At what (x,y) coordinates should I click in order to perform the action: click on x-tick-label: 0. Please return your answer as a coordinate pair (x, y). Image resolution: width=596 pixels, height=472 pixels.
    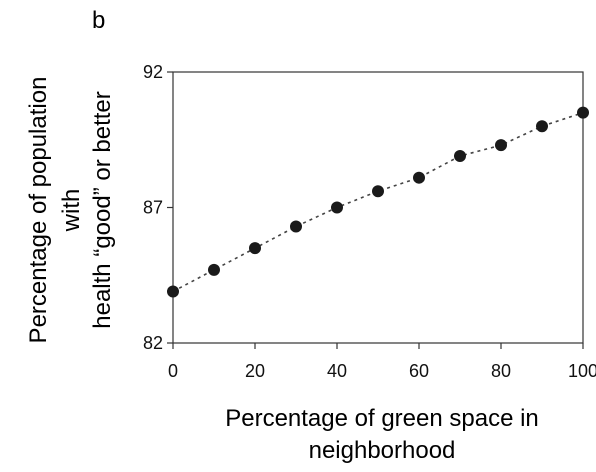
    Looking at the image, I should click on (173, 371).